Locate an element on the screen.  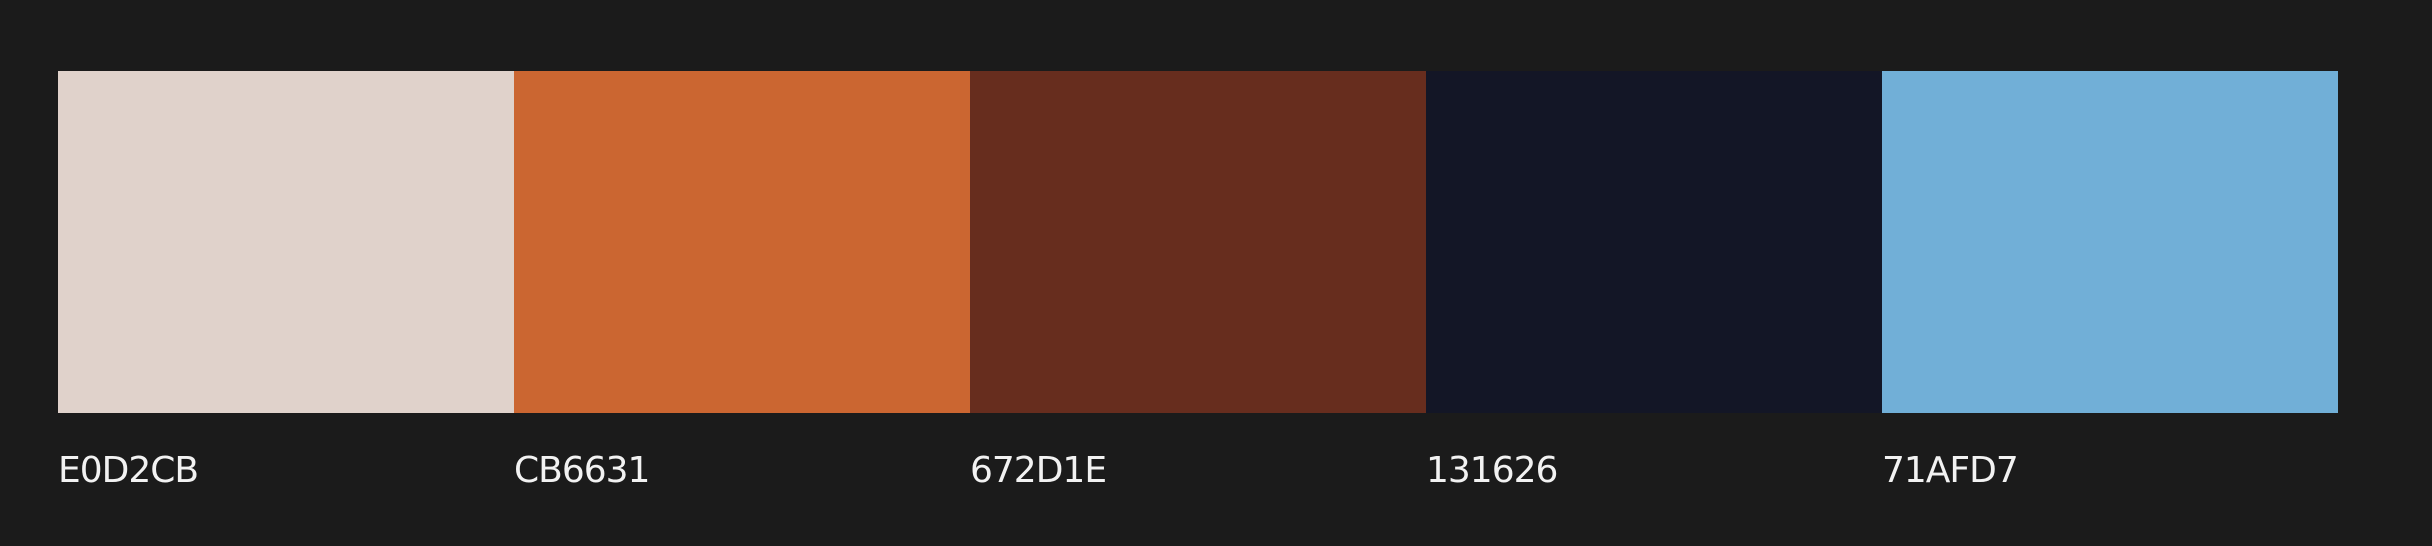
color-label-5: 71AFD7 is located at coordinates (1950, 470).